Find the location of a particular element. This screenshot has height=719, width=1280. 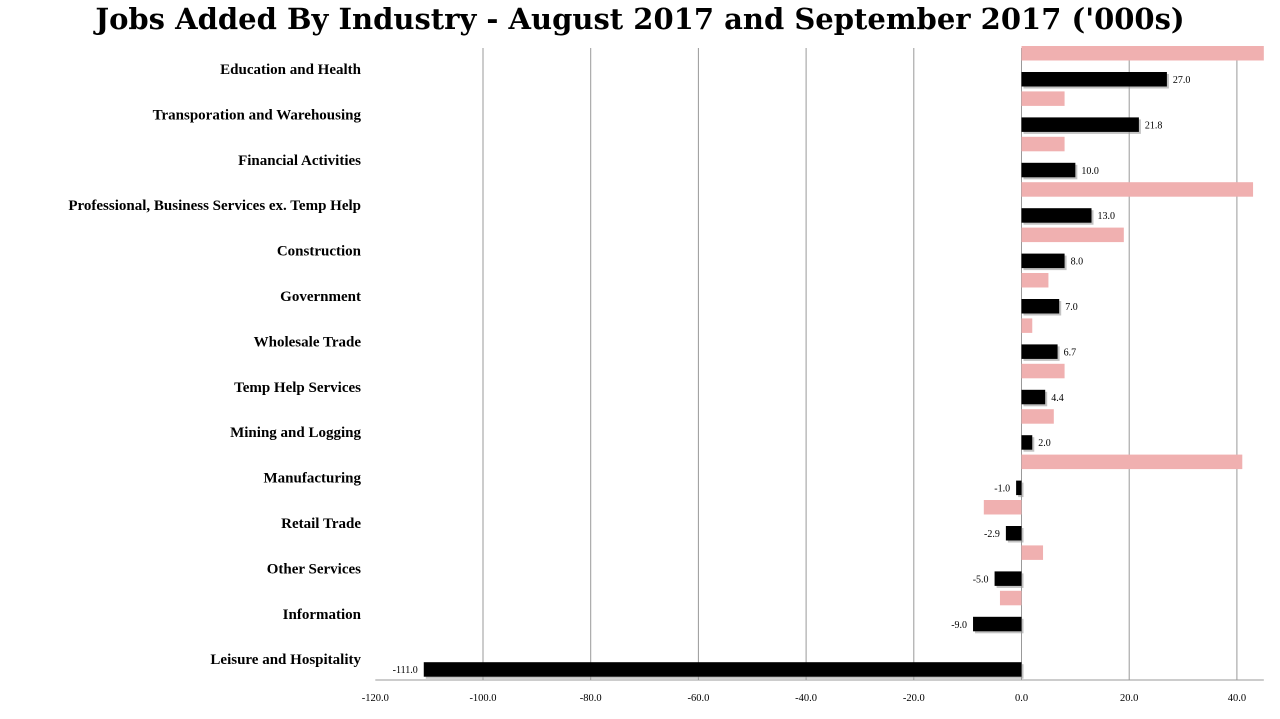

category-label: Retail Trade is located at coordinates (321, 524).